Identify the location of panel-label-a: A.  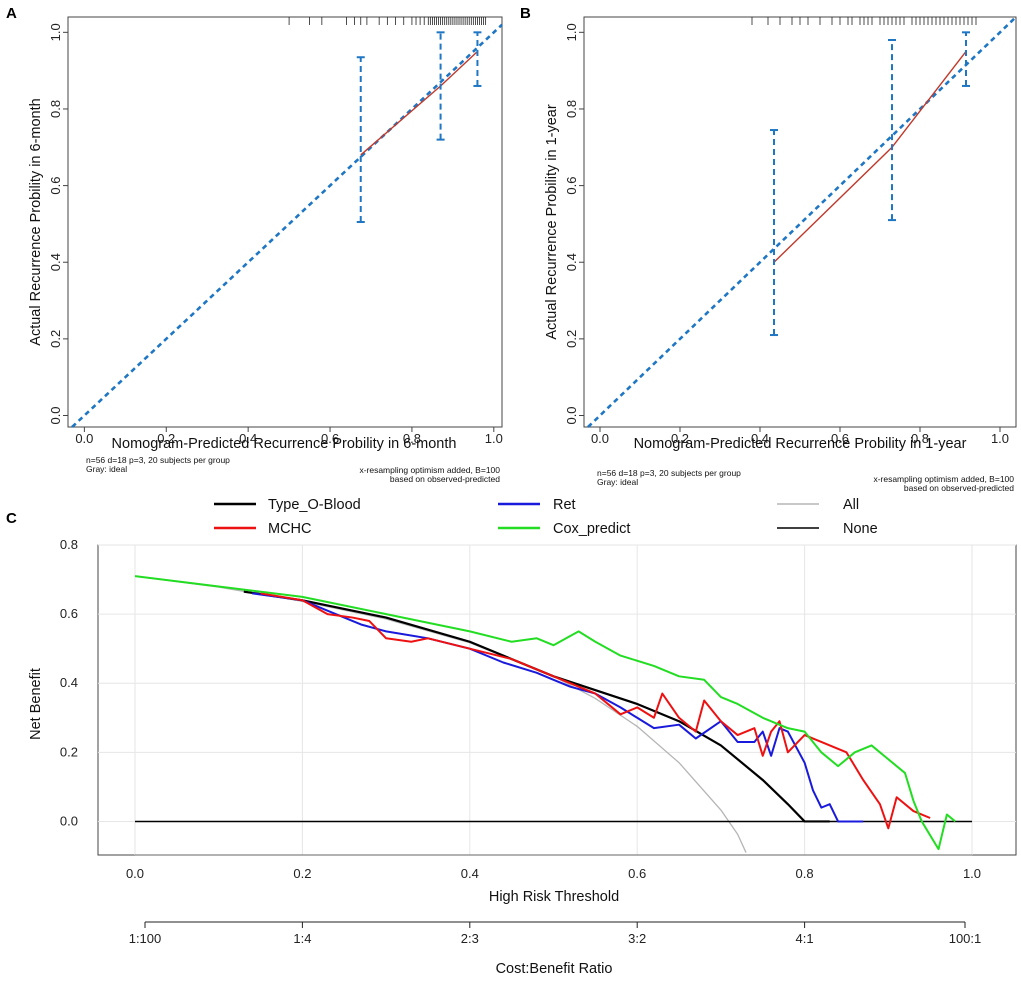
(11, 13).